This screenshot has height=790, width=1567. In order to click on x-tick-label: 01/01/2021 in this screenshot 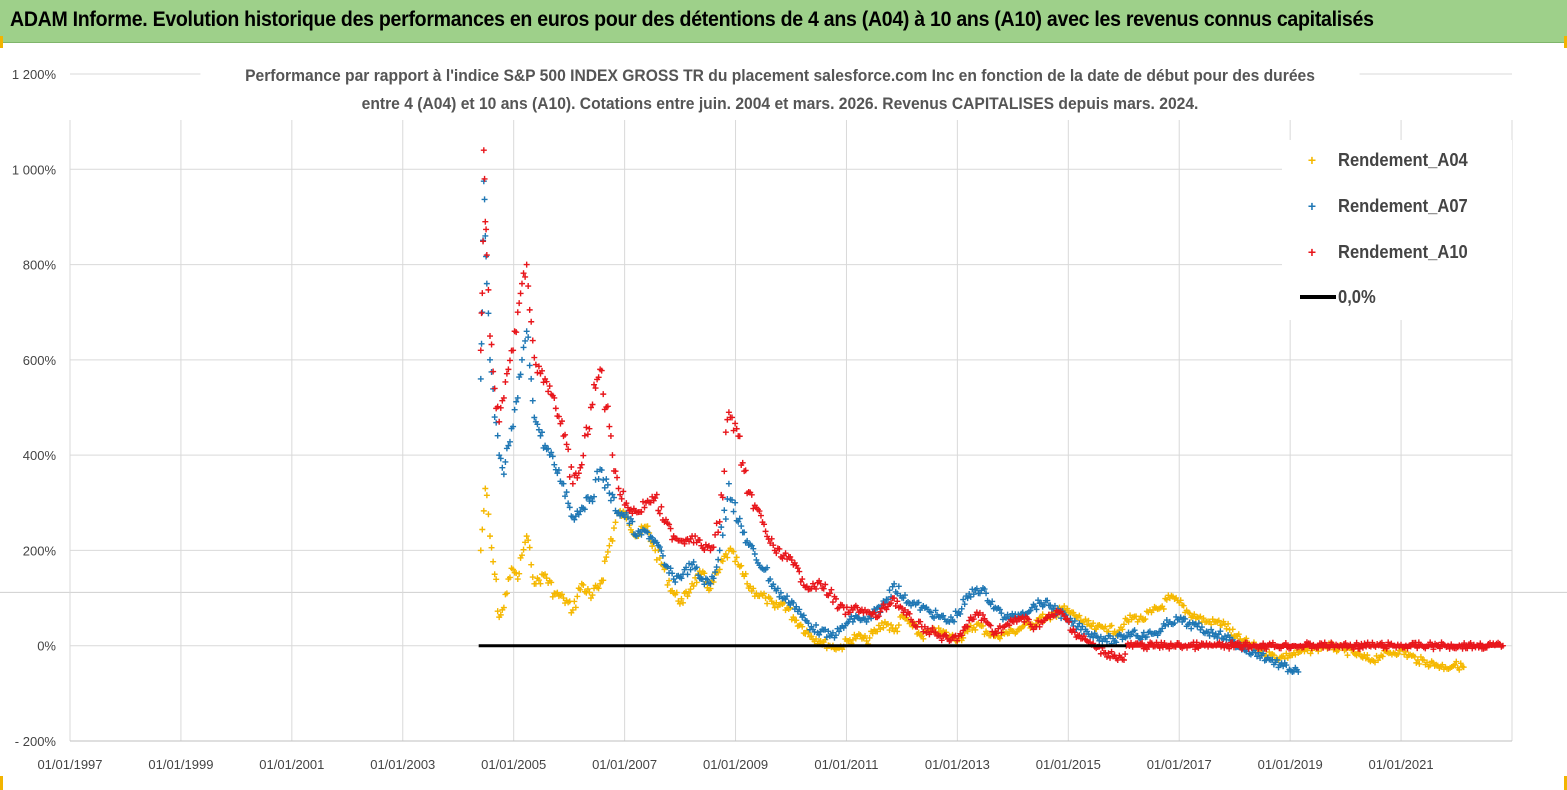, I will do `click(1401, 764)`.